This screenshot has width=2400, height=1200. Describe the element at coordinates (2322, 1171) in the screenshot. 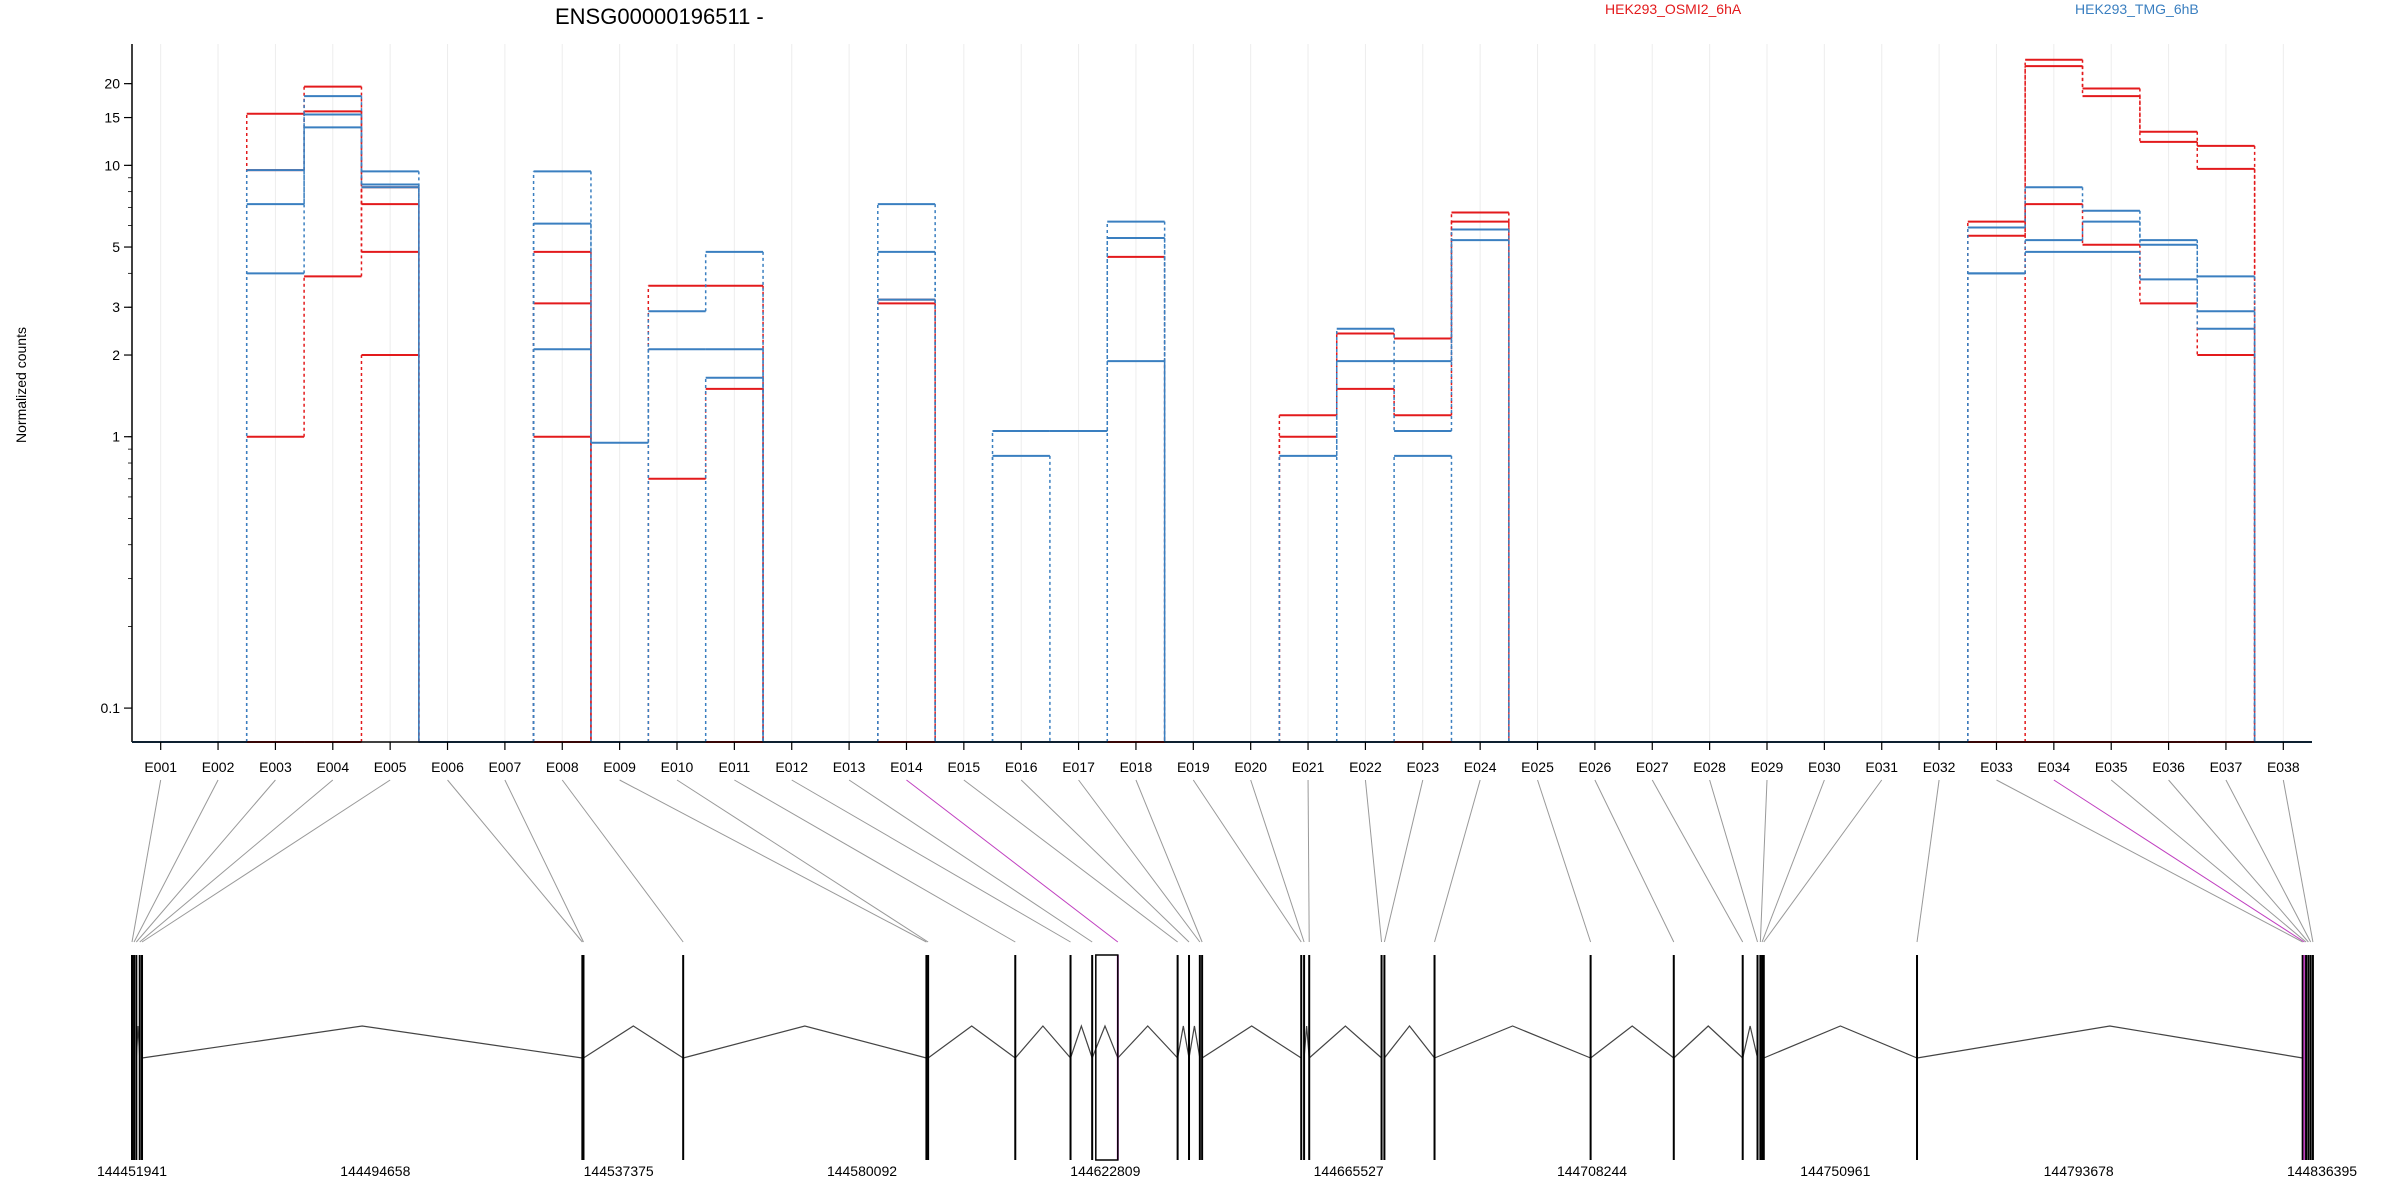

I see `genomic-tick-label: 144836395` at that location.